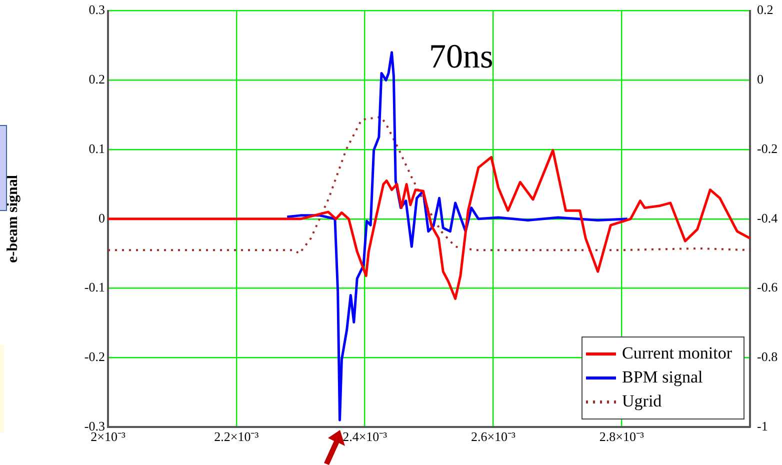 This screenshot has height=465, width=782. Describe the element at coordinates (94, 287) in the screenshot. I see `y-tick-label: -0.1` at that location.